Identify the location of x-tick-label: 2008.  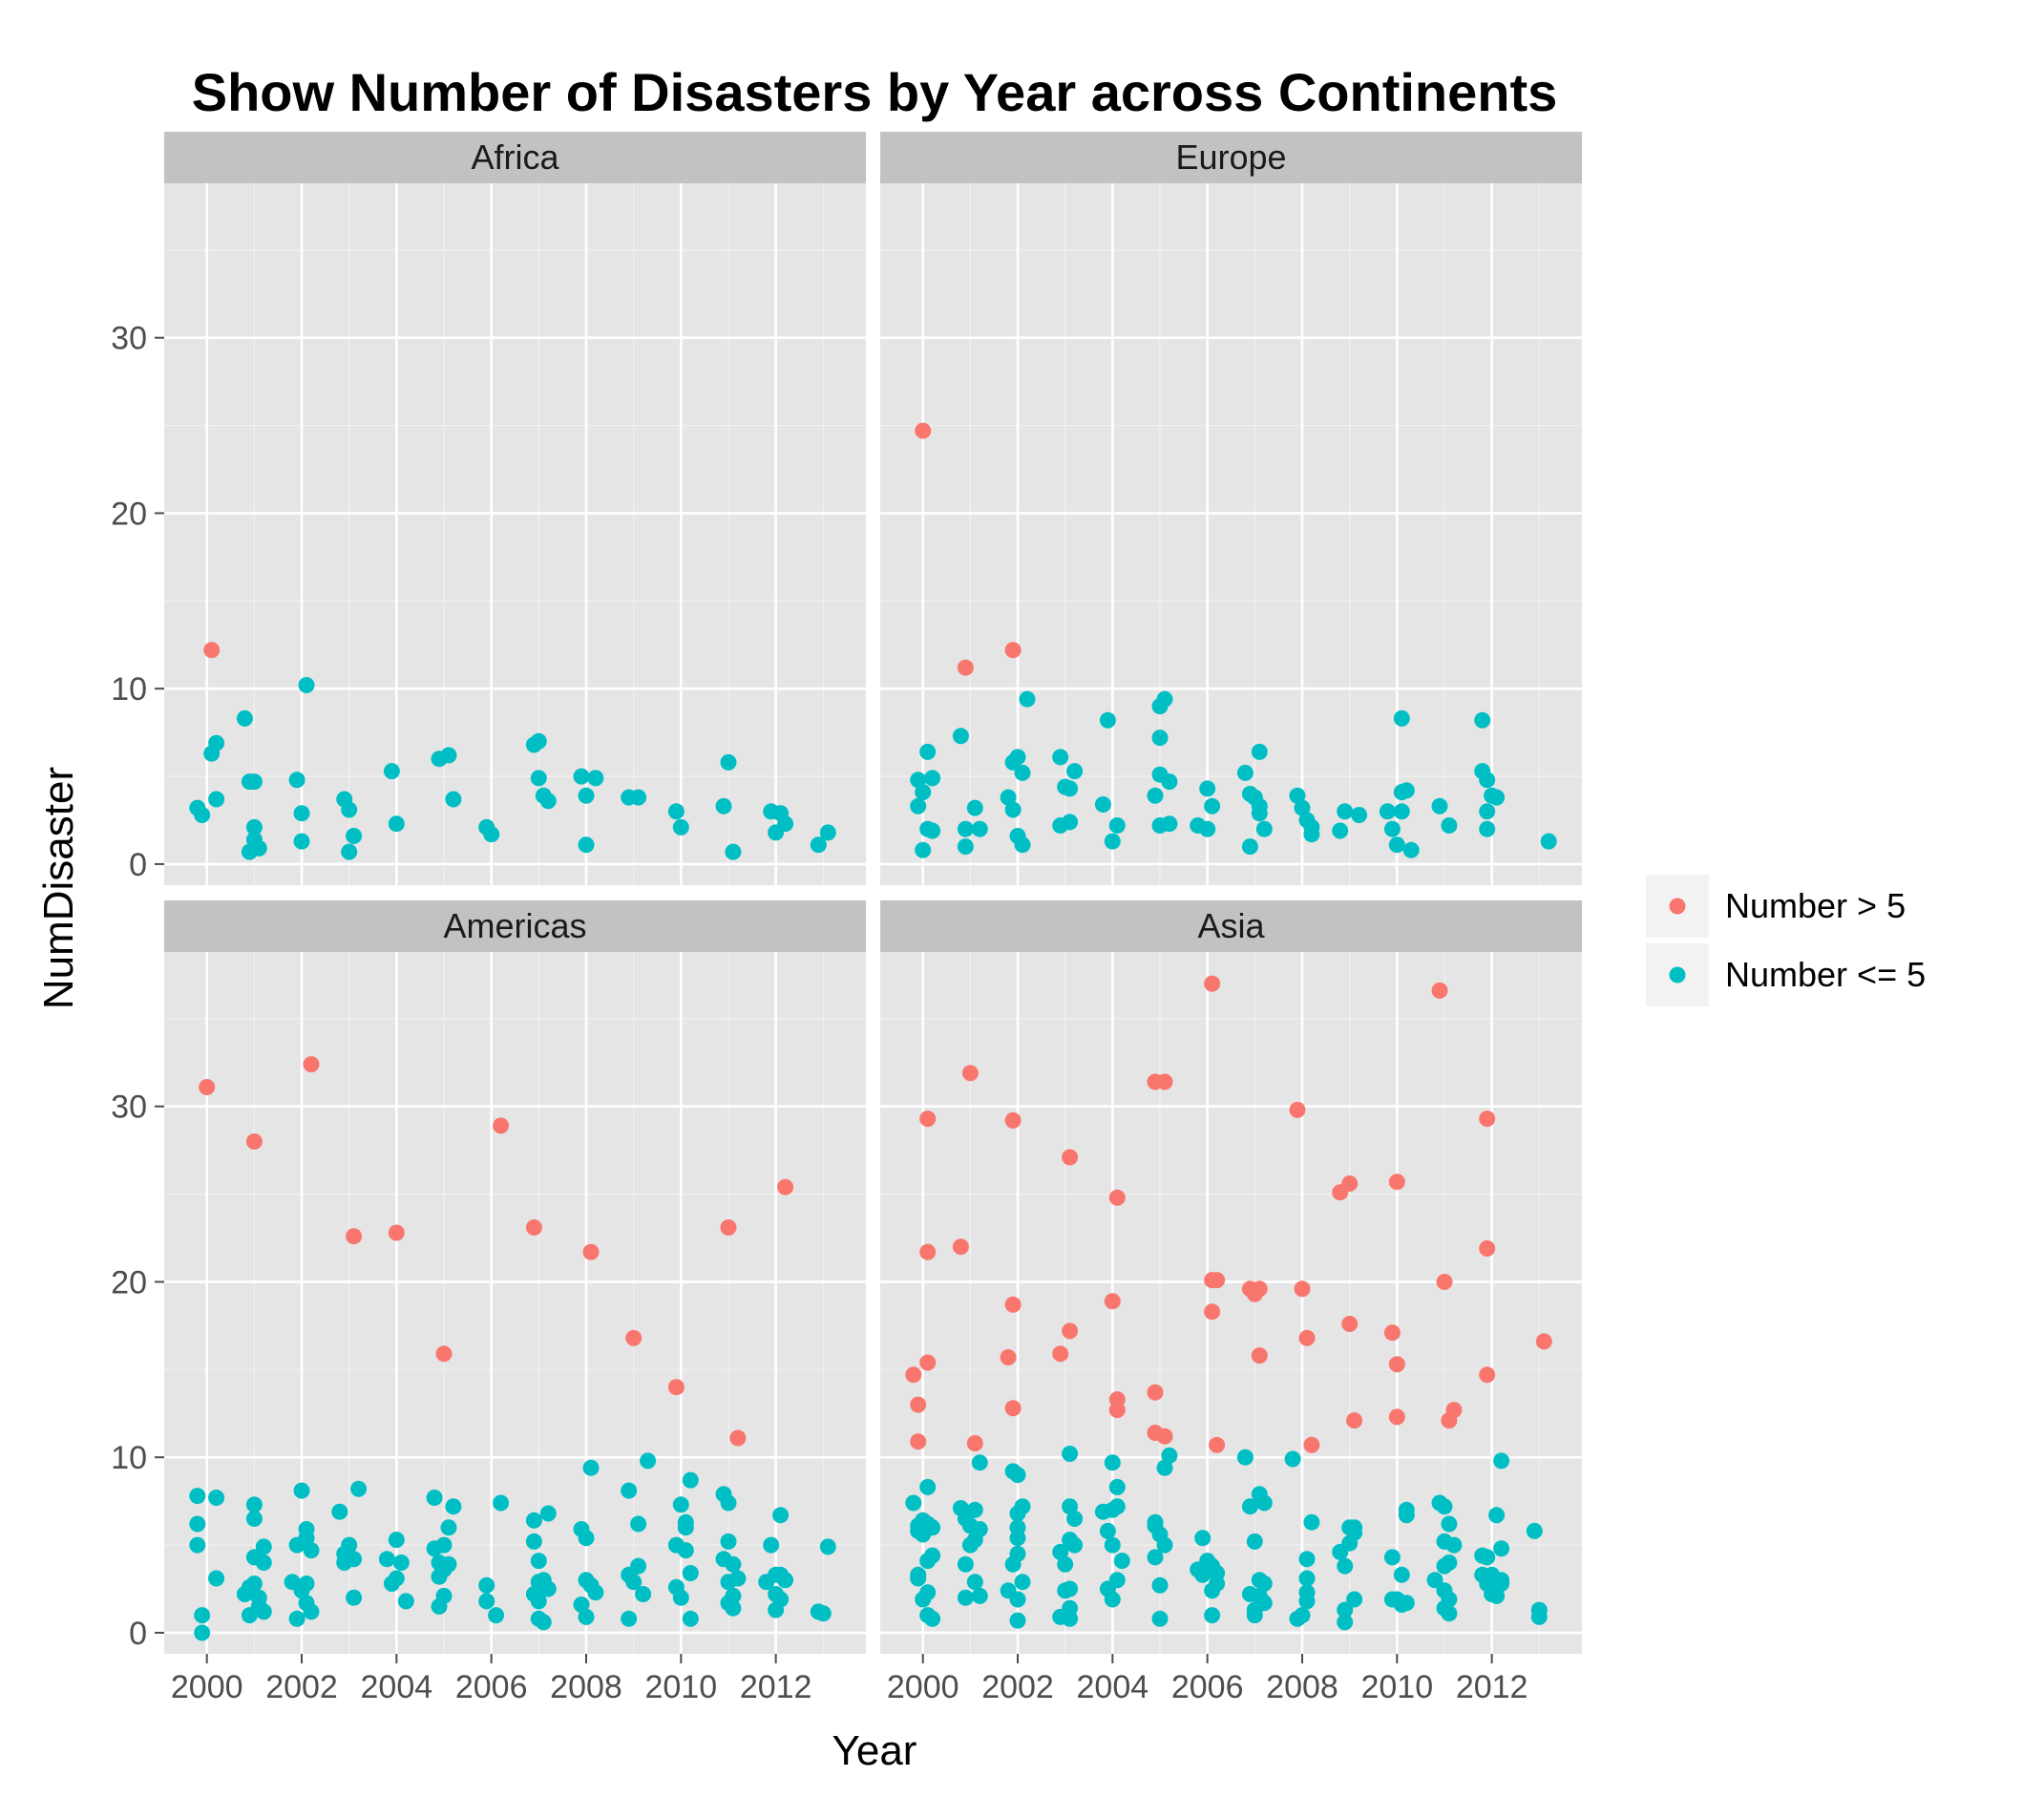
(1302, 1687).